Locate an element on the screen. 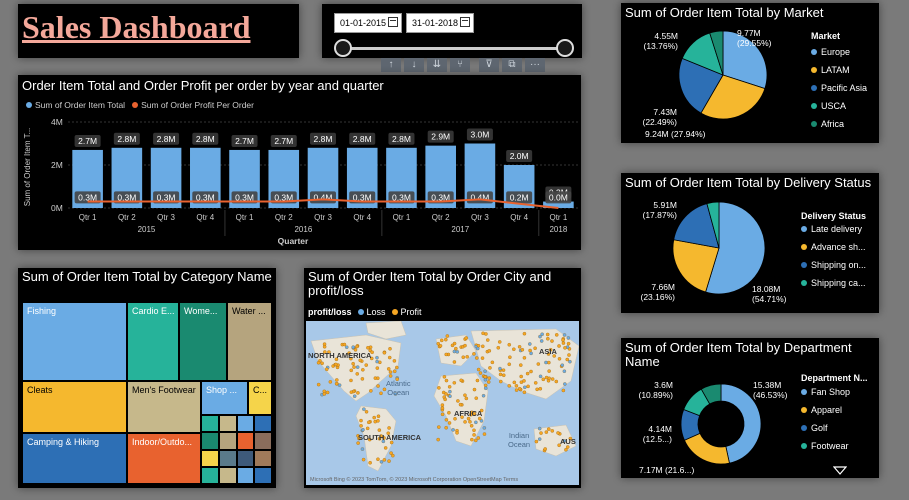 The image size is (909, 500). drill-down-icon: ↓ is located at coordinates (414, 65).